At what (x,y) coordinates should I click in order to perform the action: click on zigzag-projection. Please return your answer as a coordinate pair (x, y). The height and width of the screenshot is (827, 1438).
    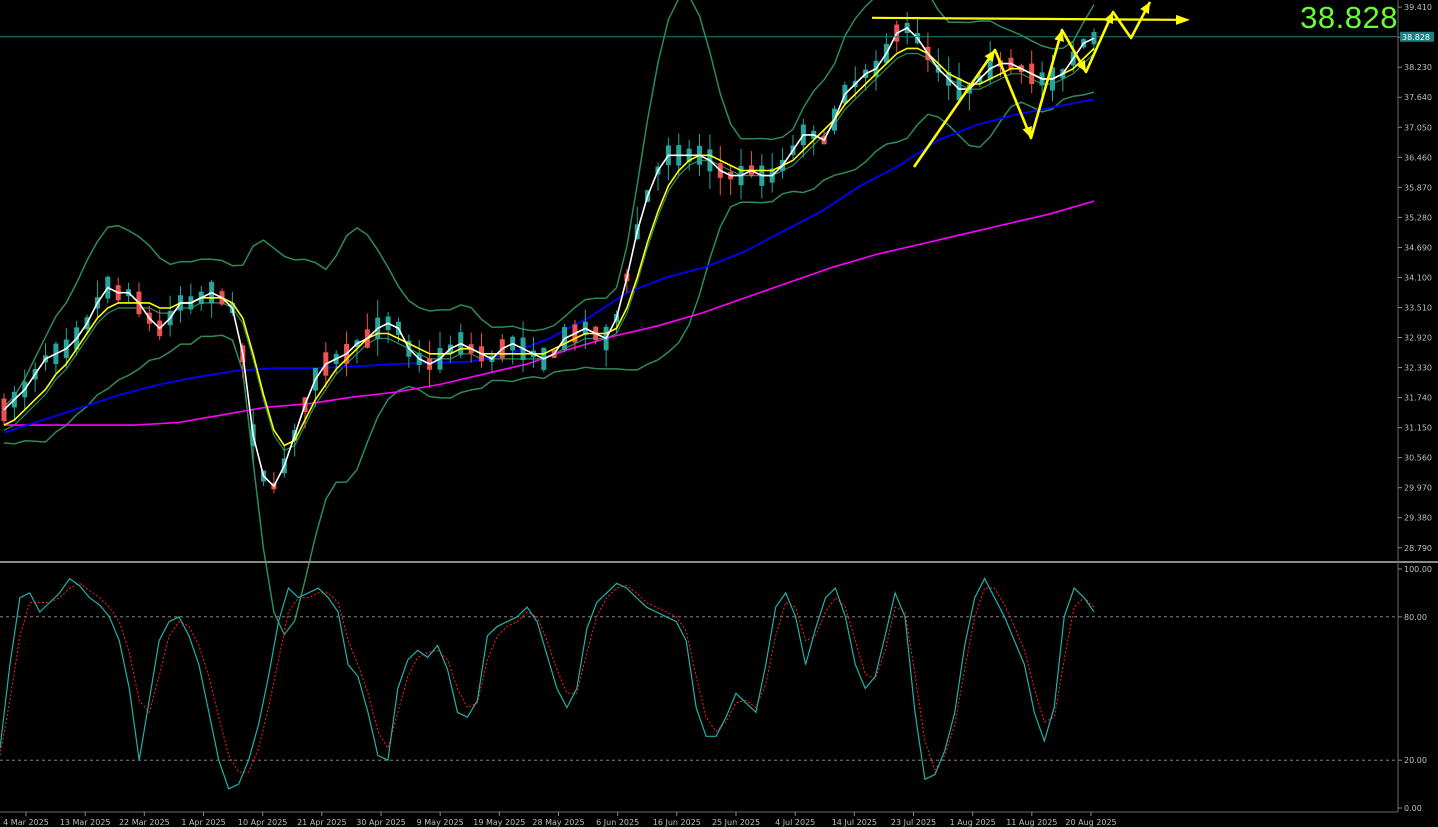
    Looking at the image, I should click on (1032, 84).